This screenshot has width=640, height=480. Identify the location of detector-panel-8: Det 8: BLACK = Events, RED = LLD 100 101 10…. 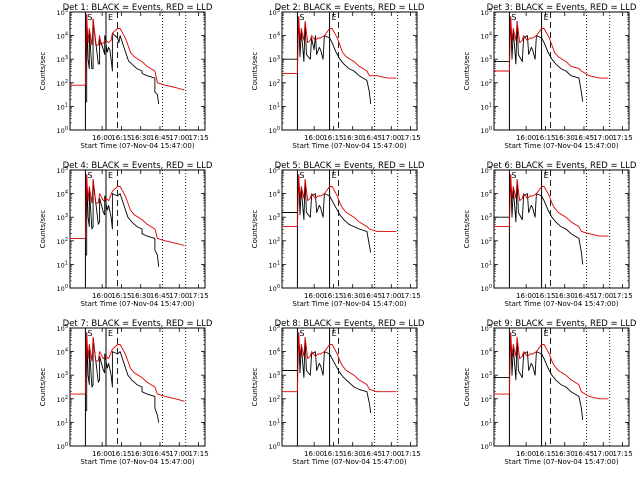
(338, 392).